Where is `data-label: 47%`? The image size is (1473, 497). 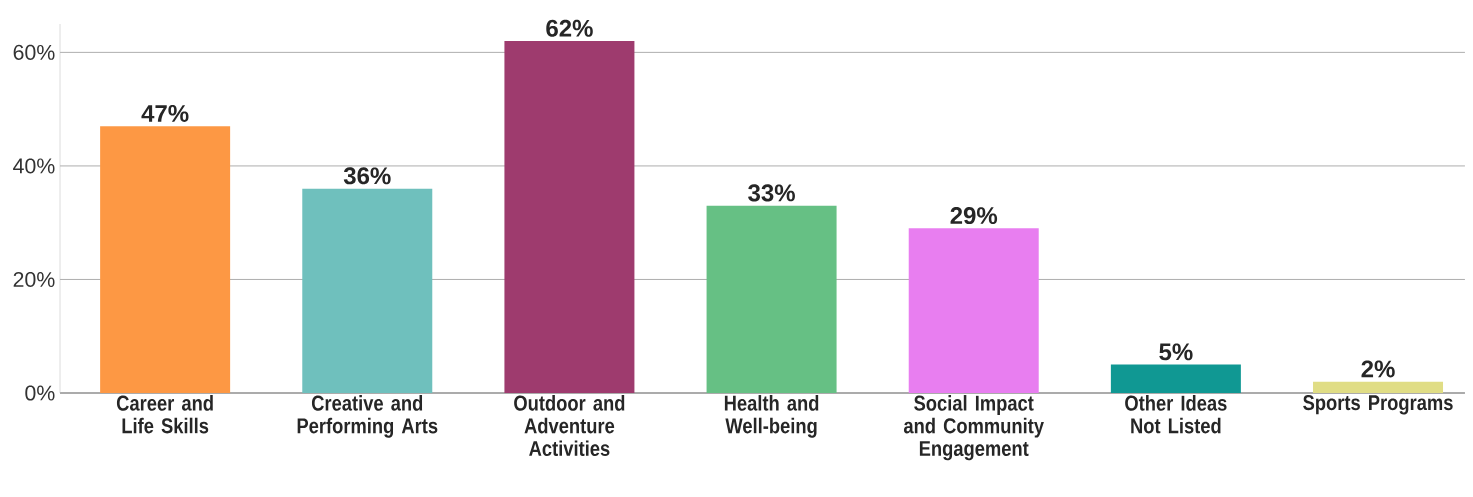 data-label: 47% is located at coordinates (165, 113).